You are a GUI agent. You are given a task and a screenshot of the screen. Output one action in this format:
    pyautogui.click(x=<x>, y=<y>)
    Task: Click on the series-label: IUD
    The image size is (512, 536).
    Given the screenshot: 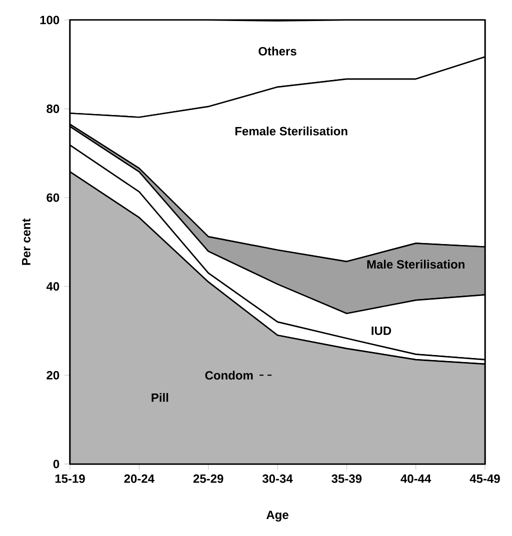 What is the action you would take?
    pyautogui.click(x=382, y=330)
    